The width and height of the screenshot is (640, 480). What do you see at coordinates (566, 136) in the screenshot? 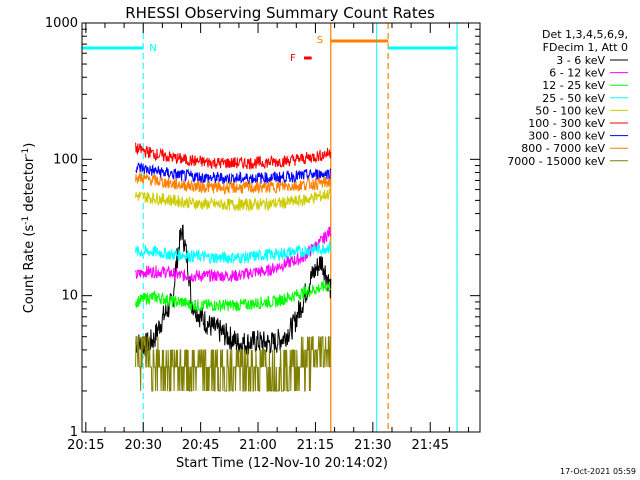
I see `legend-item-label: 300 - 800 keV` at bounding box center [566, 136].